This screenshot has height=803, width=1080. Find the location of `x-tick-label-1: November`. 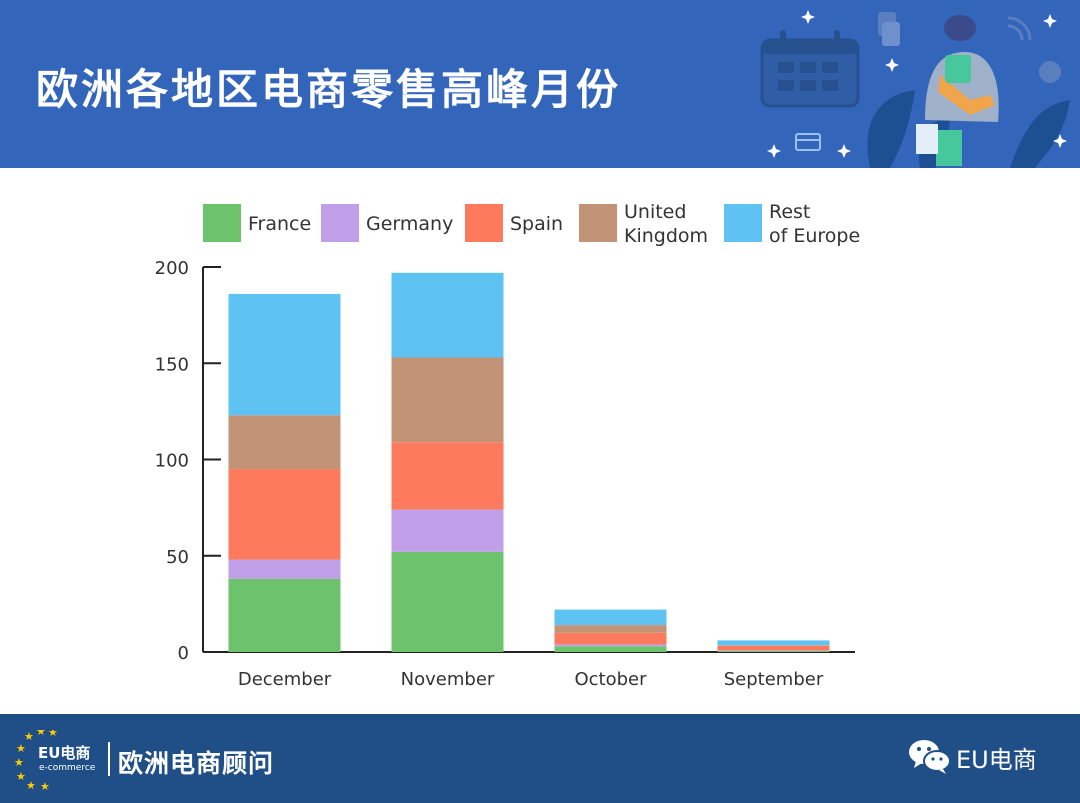

x-tick-label-1: November is located at coordinates (448, 679).